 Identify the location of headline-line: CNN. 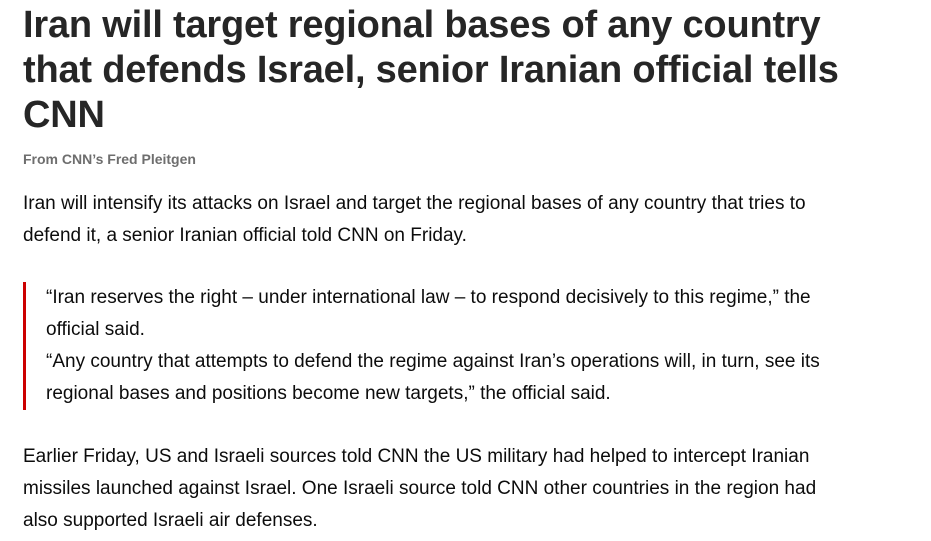
(64, 115).